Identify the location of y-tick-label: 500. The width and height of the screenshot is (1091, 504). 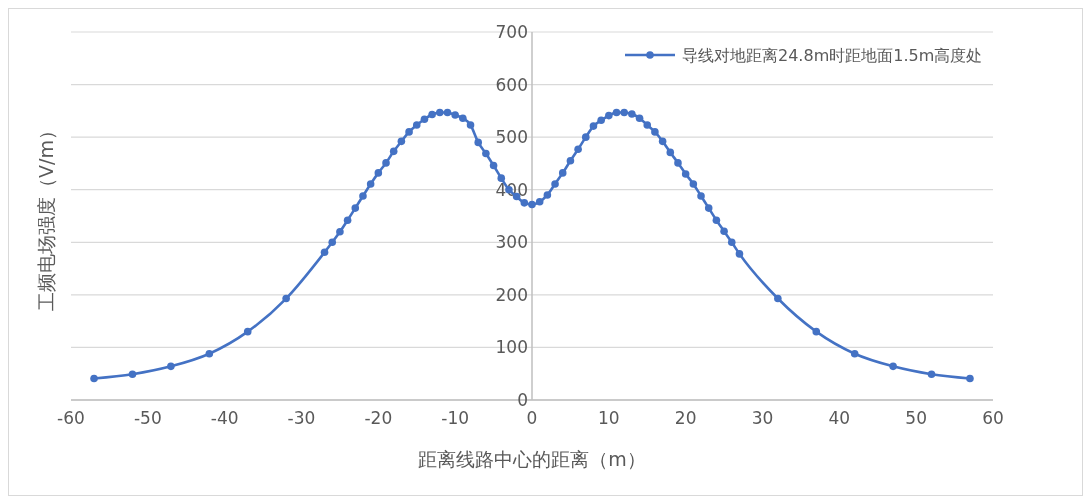
(511, 137).